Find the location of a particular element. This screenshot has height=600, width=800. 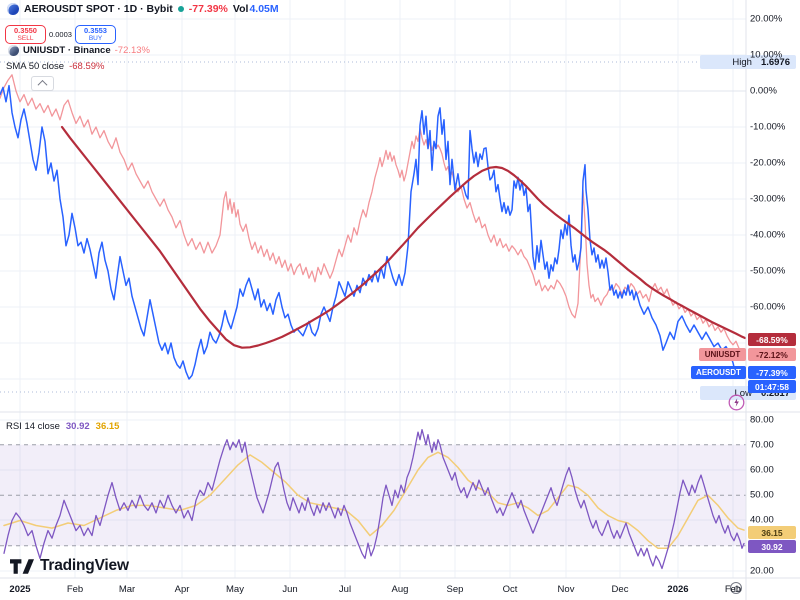

rsi-ma-pill: 36.15 is located at coordinates (772, 532).